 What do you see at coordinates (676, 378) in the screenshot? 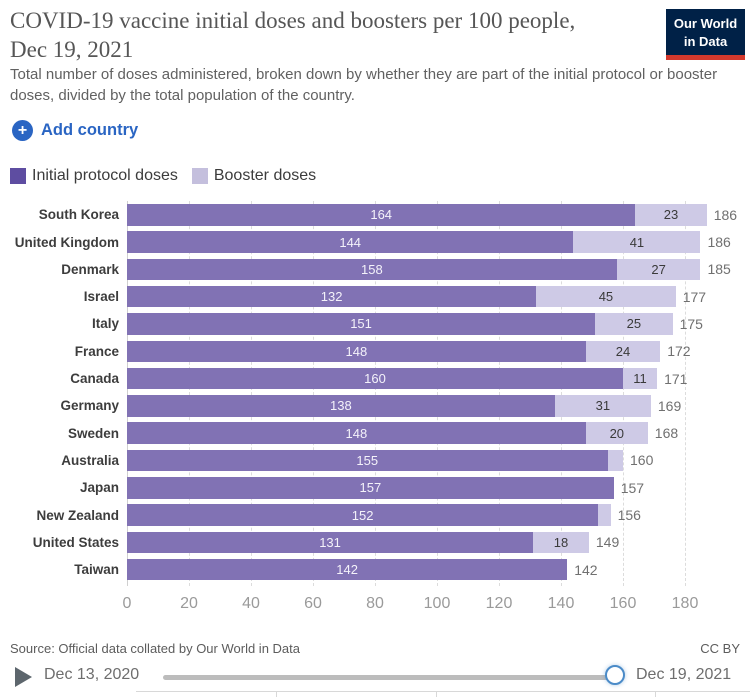
I see `total-value-label: 171` at bounding box center [676, 378].